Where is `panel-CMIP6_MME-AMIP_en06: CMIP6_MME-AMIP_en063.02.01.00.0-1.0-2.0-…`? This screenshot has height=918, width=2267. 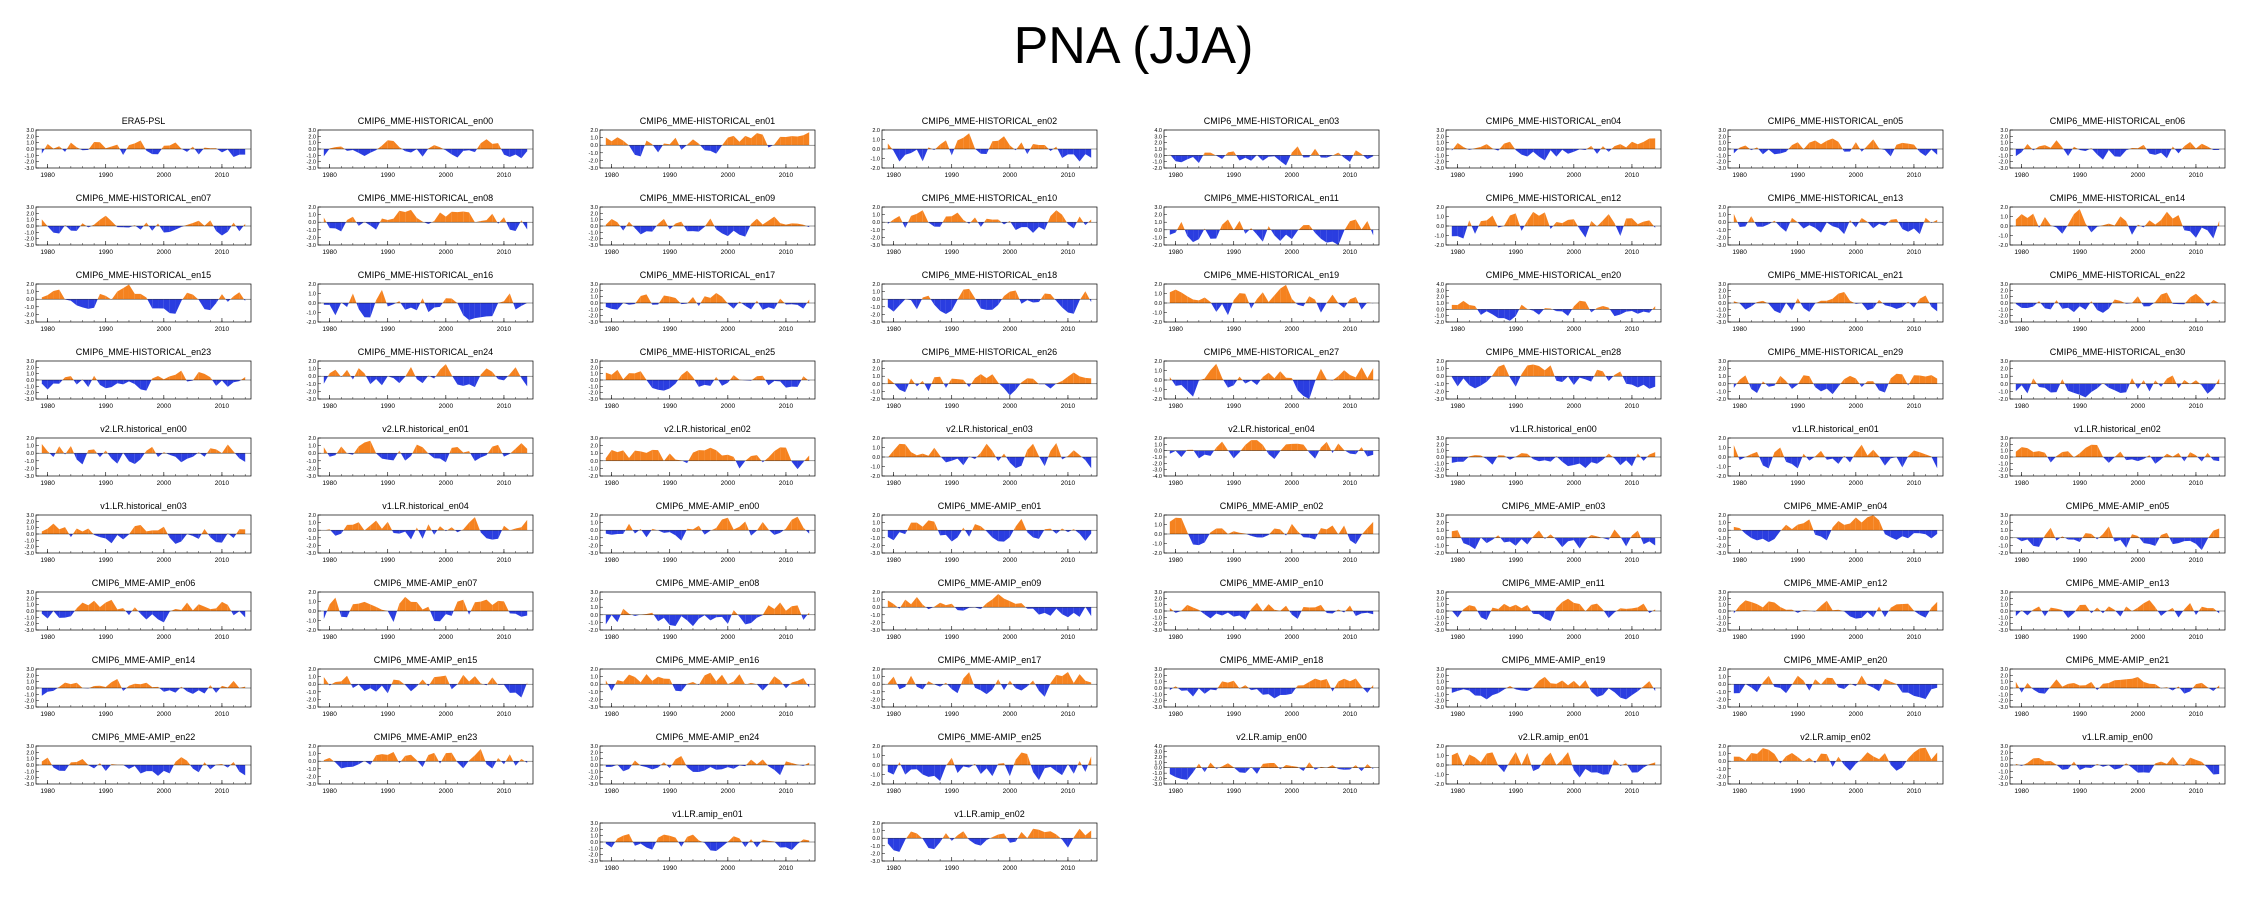
panel-CMIP6_MME-AMIP_en06: CMIP6_MME-AMIP_en063.02.01.00.0-1.0-2.0-… is located at coordinates (138, 609).